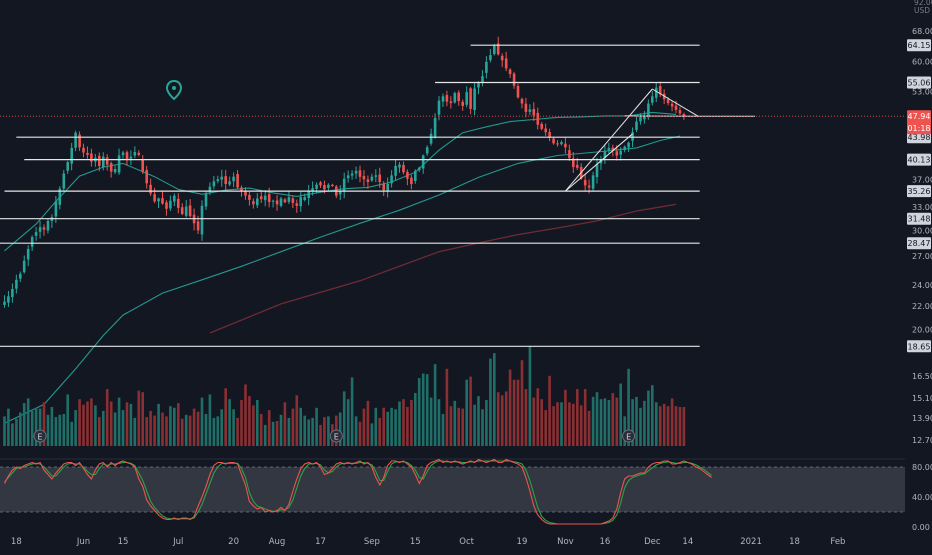  I want to click on price-axis-tick-label: 53.00, so click(922, 92).